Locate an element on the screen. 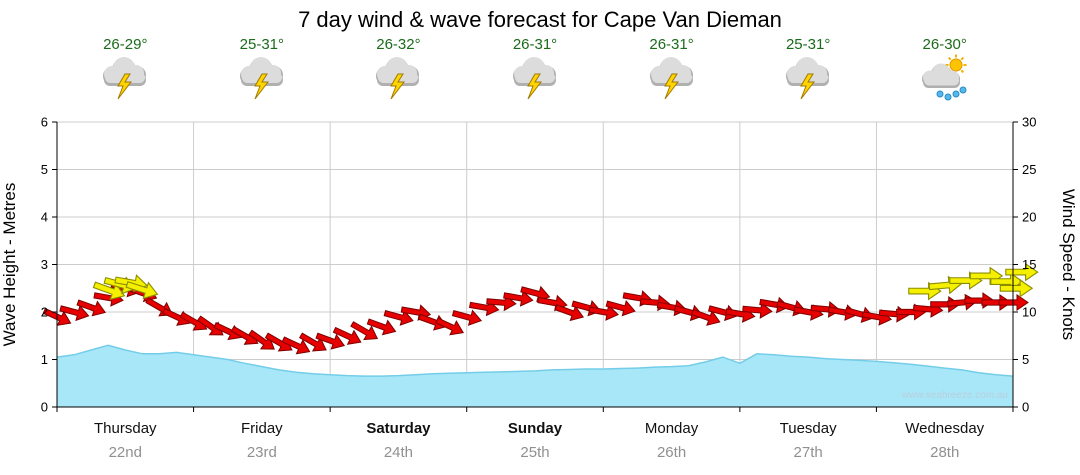  left-axis-tick-label: 6 is located at coordinates (44, 122).